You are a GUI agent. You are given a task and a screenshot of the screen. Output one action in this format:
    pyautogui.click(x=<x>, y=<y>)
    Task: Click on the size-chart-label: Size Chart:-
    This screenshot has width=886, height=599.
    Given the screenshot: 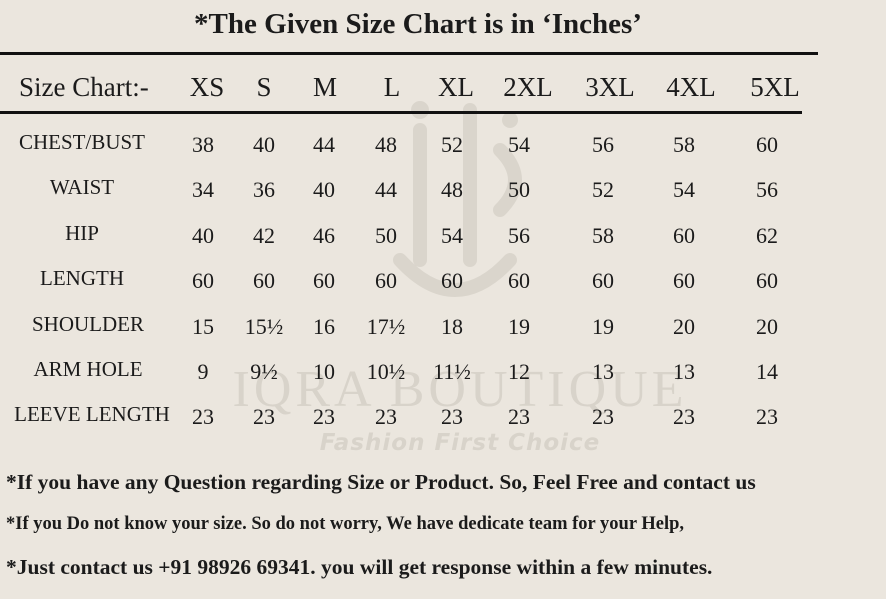 What is the action you would take?
    pyautogui.click(x=84, y=87)
    